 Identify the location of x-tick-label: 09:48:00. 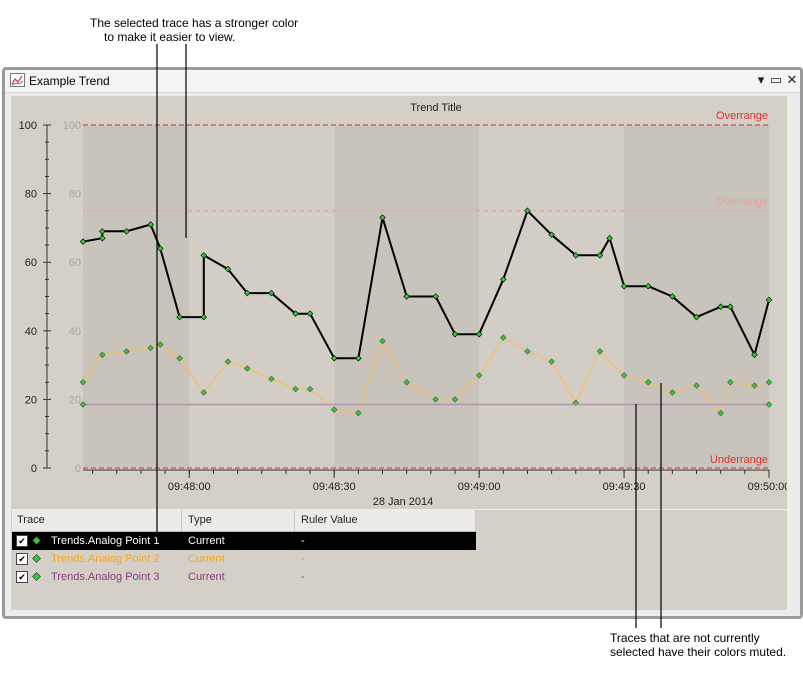
(189, 487).